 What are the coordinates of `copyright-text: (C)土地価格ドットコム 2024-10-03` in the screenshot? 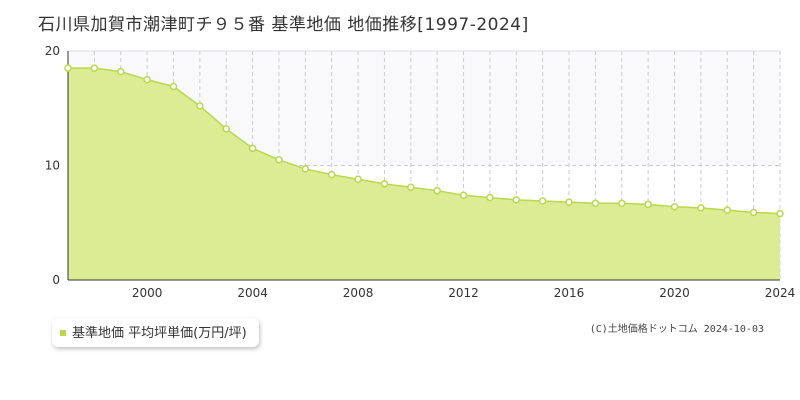 It's located at (676, 329).